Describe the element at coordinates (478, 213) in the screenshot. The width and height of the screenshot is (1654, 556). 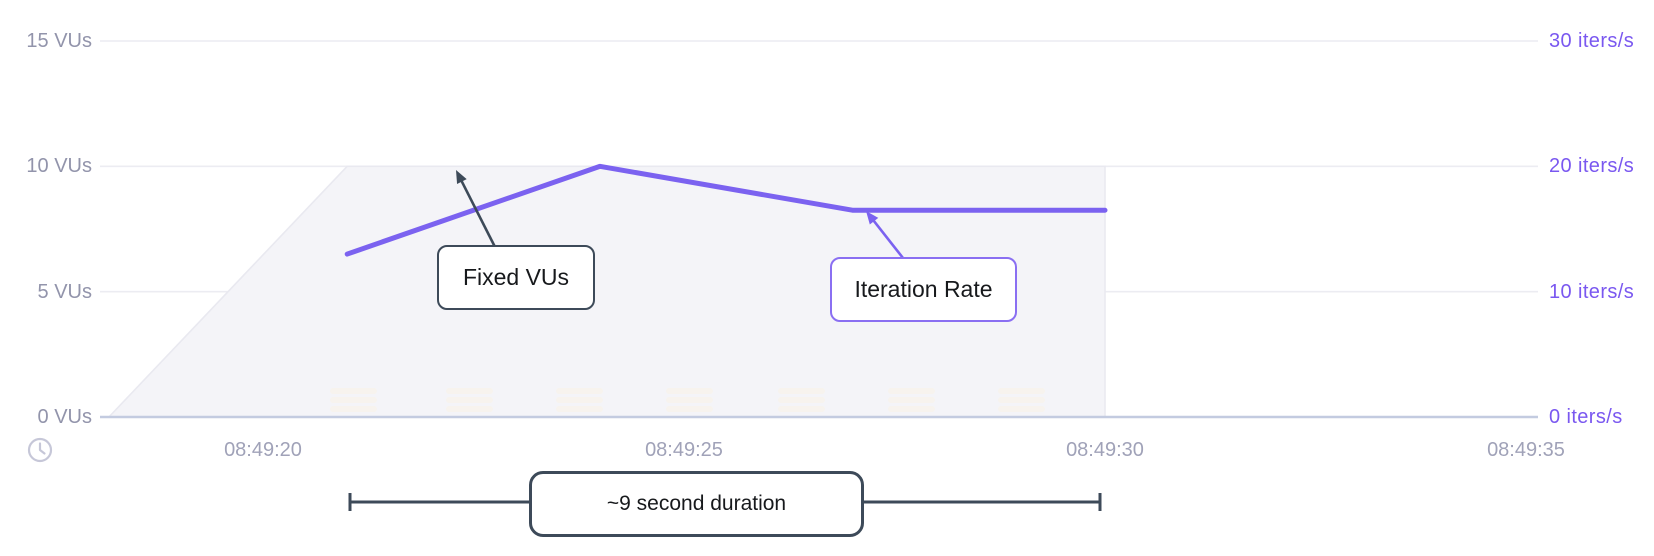
I see `fixed-vus-arrow` at that location.